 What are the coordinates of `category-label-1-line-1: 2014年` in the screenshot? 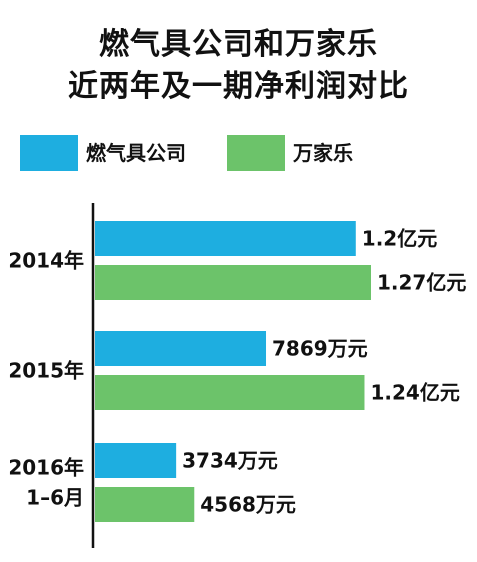 It's located at (46, 261).